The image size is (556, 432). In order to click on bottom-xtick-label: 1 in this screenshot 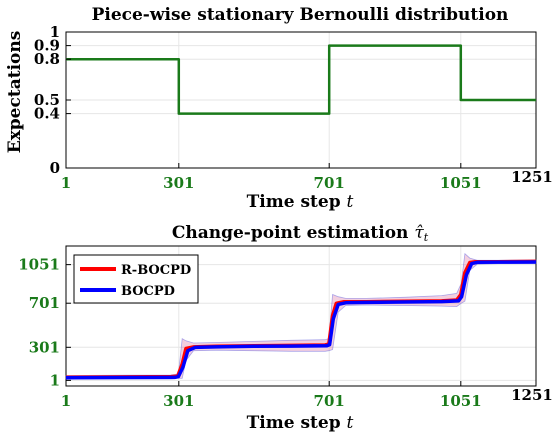, I will do `click(66, 401)`.